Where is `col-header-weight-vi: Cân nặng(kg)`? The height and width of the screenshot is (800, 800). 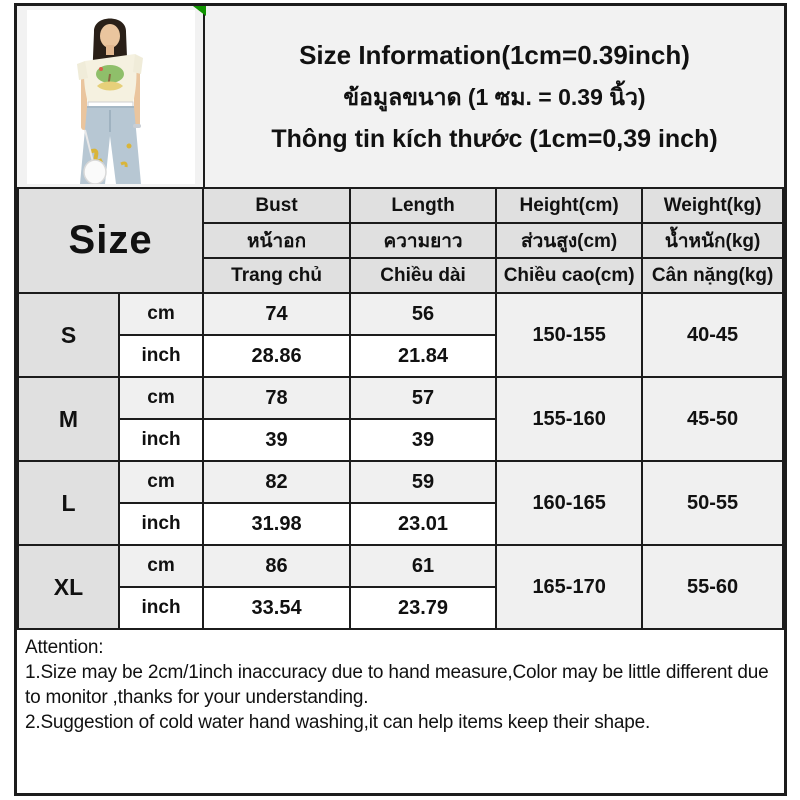 col-header-weight-vi: Cân nặng(kg) is located at coordinates (712, 275).